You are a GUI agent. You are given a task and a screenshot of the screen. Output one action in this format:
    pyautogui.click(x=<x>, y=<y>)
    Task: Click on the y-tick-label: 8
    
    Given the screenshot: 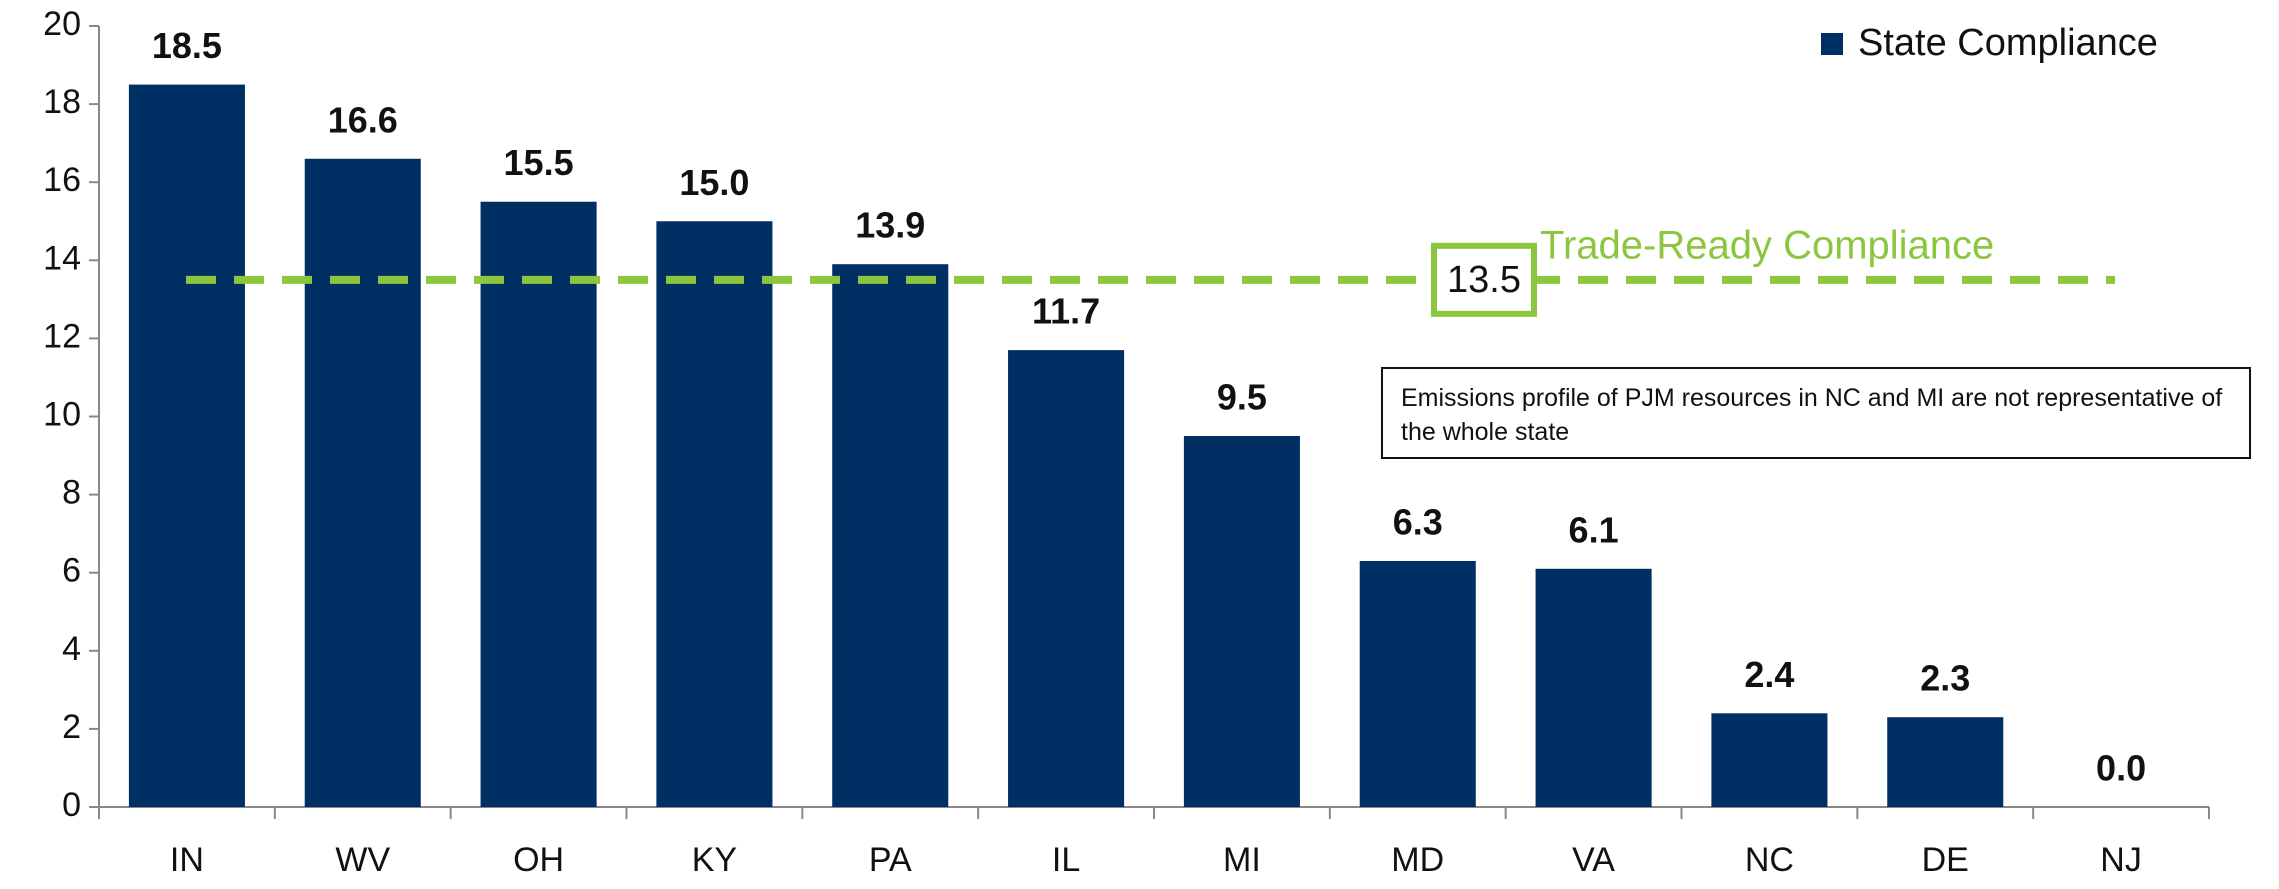 What is the action you would take?
    pyautogui.click(x=71, y=493)
    